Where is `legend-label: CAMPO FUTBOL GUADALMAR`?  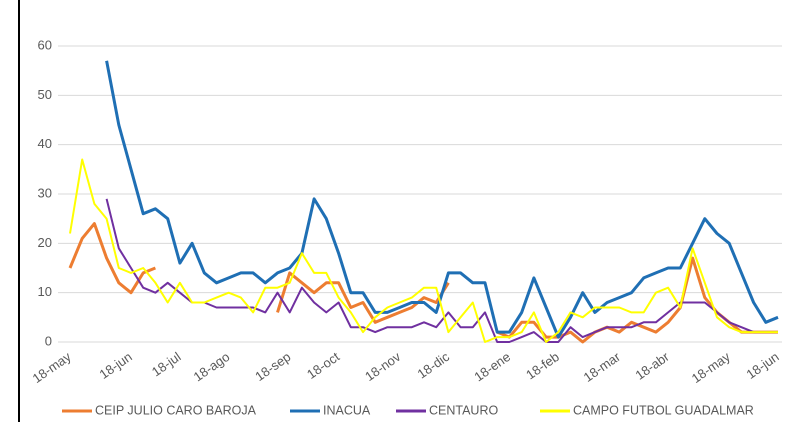 legend-label: CAMPO FUTBOL GUADALMAR is located at coordinates (663, 410).